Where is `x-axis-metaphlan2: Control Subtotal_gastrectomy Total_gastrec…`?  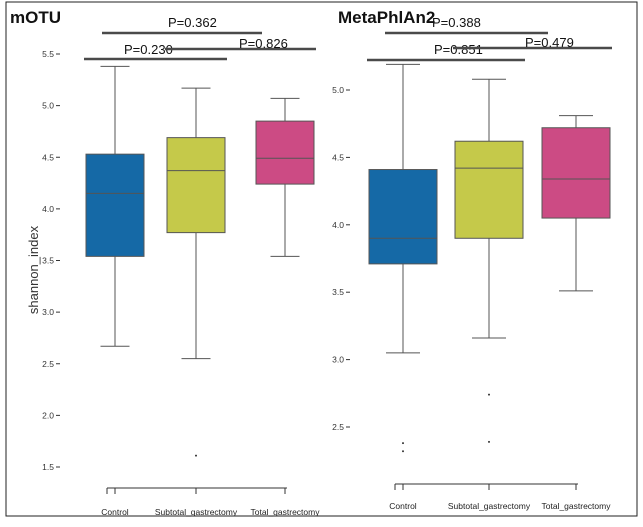 x-axis-metaphlan2: Control Subtotal_gastrectomy Total_gastrec… is located at coordinates (500, 497).